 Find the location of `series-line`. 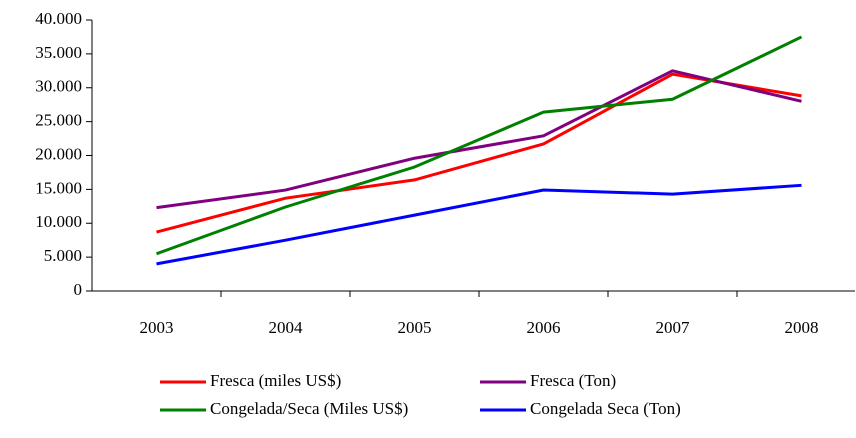

series-line is located at coordinates (479, 224).